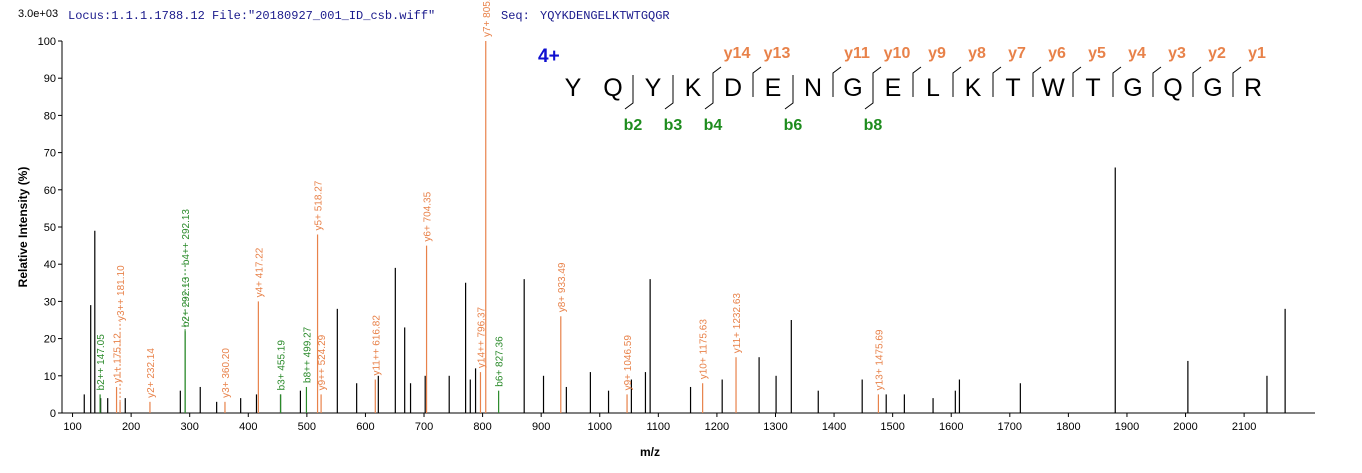  Describe the element at coordinates (1057, 53) in the screenshot. I see `y-ion-label: y6` at that location.